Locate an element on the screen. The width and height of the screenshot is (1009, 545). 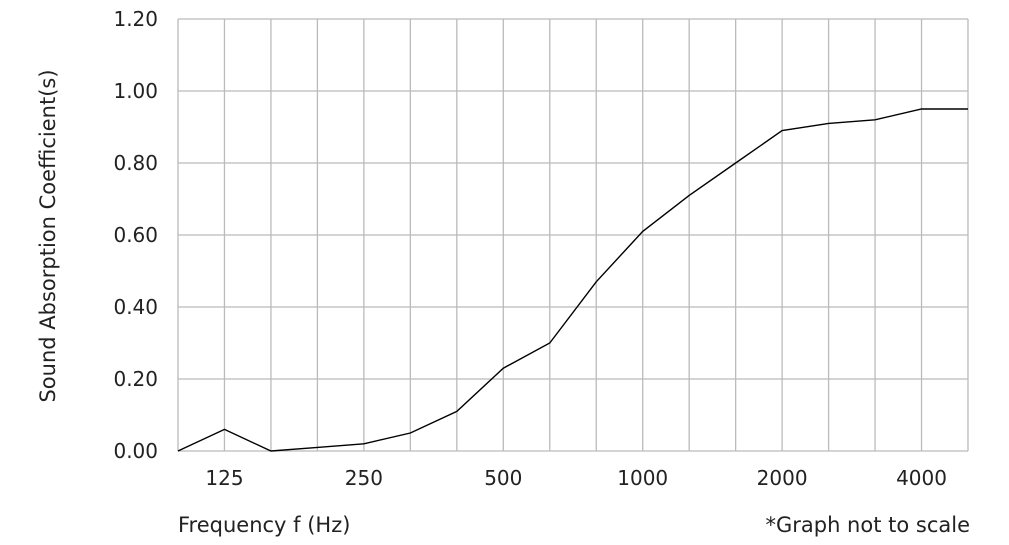
y-tick-label: 1.20 is located at coordinates (135, 19).